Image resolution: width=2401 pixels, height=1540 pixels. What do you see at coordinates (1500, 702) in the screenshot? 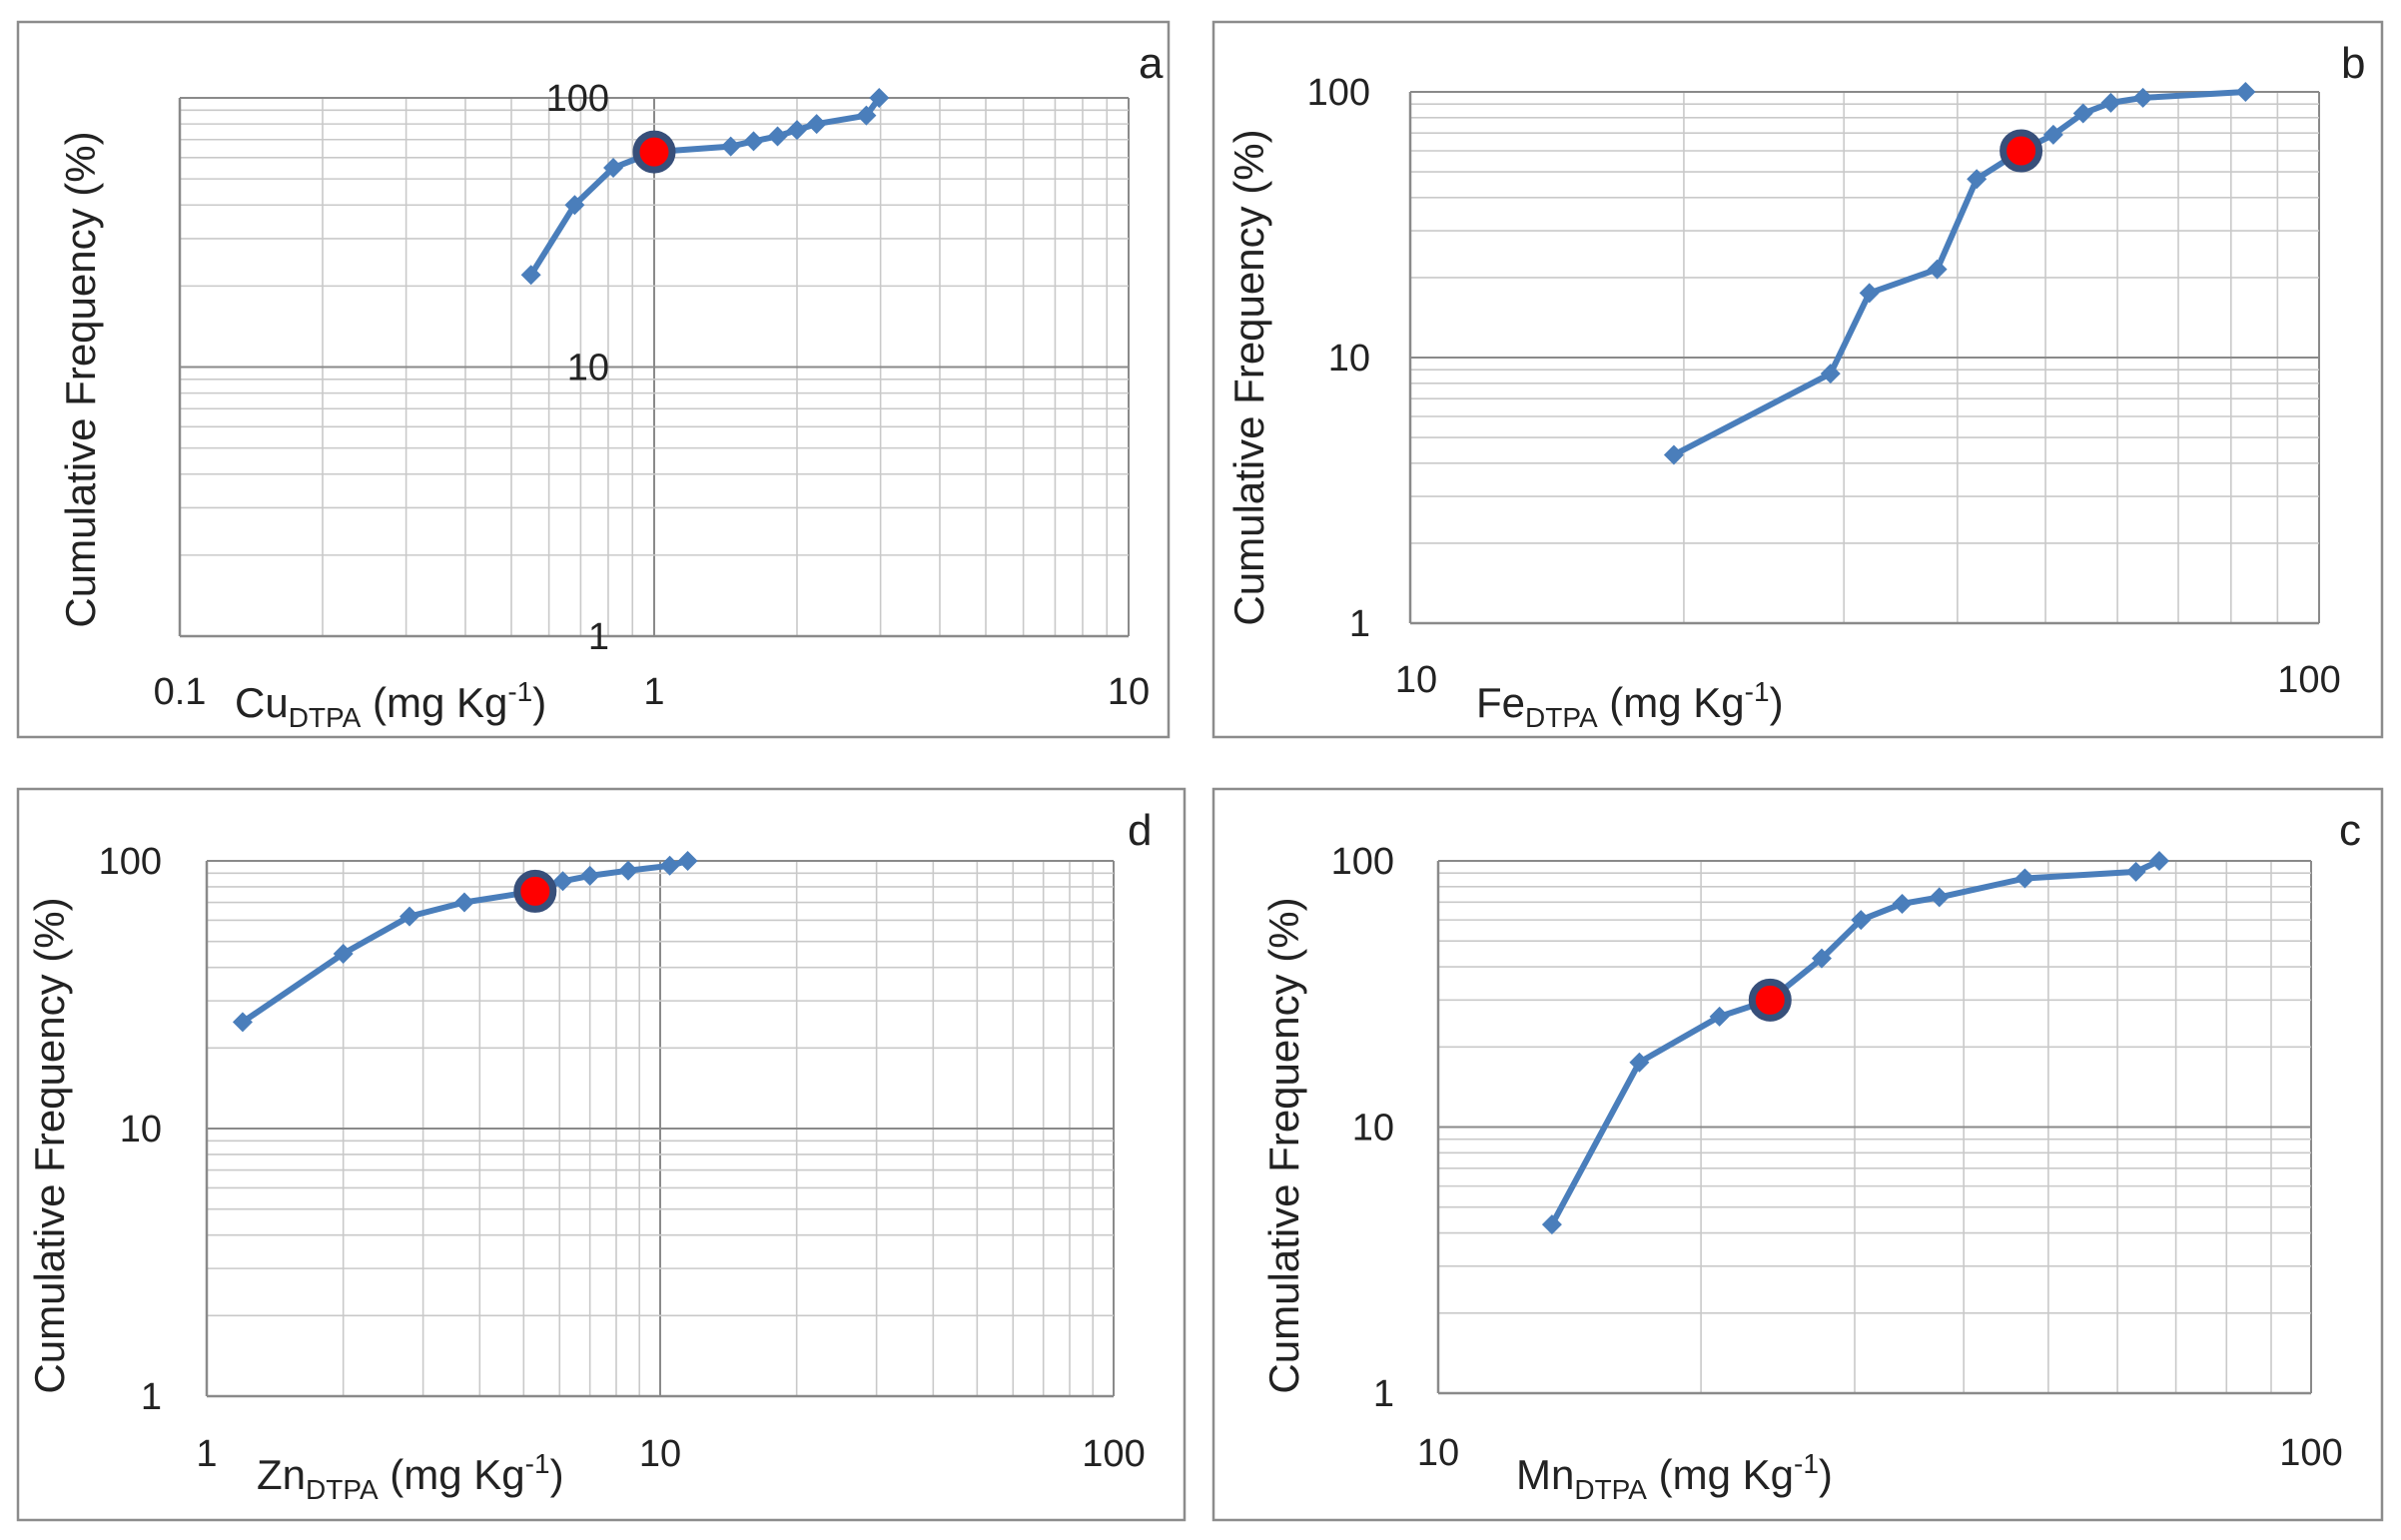
I see `x-axis-title-element: Fe` at bounding box center [1500, 702].